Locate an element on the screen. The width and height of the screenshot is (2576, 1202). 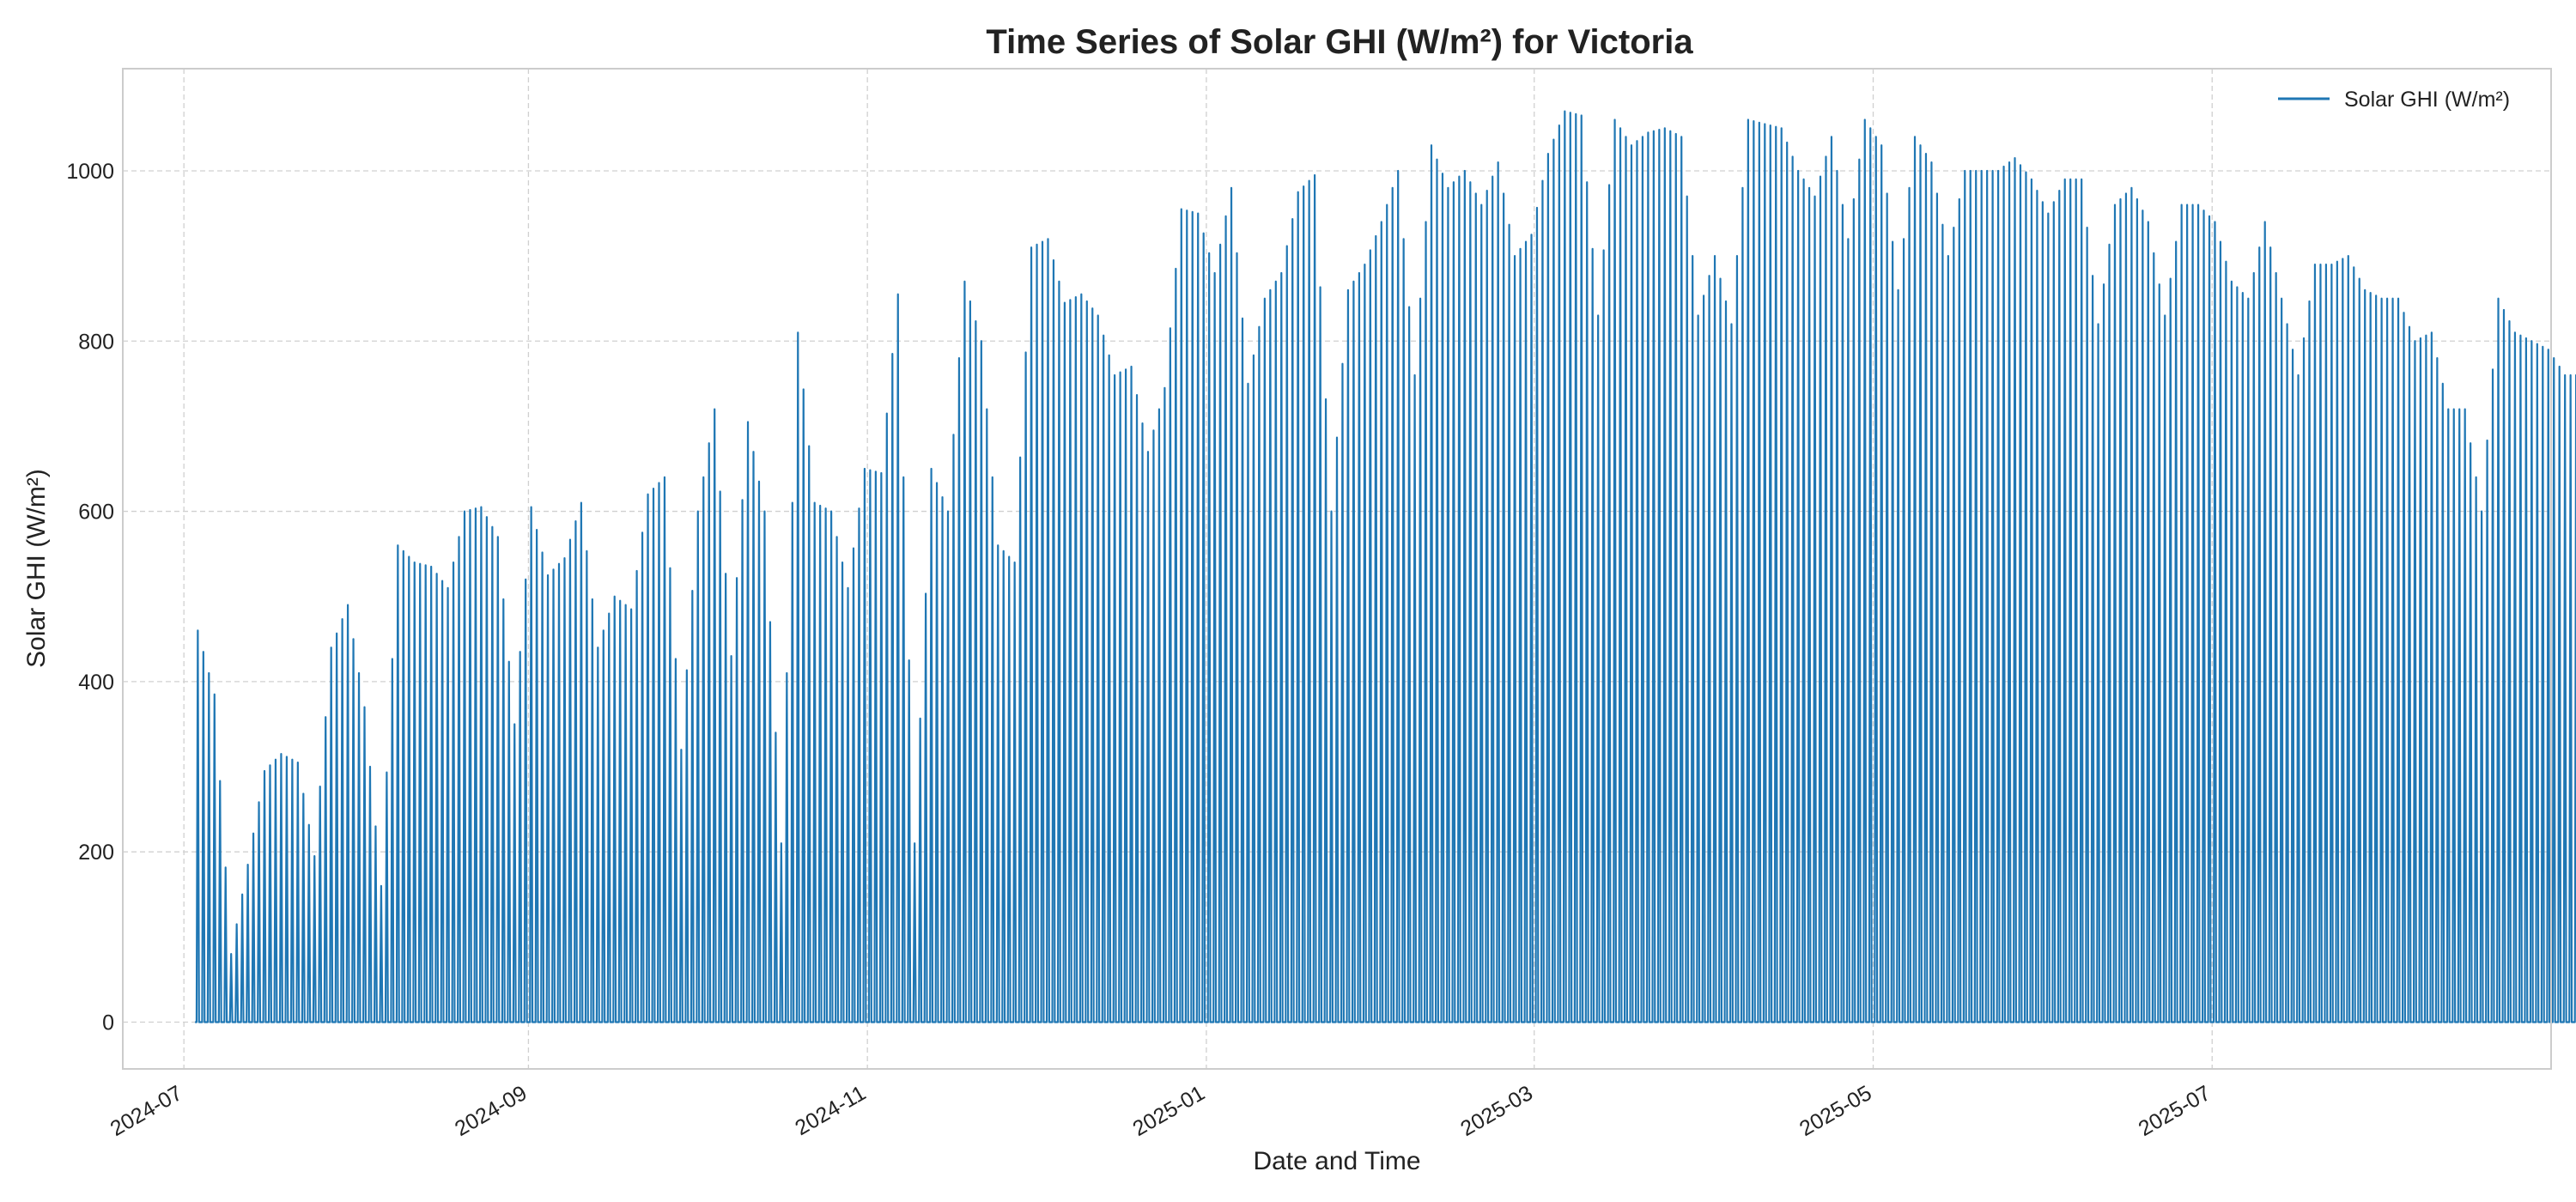
y-tick-labels: 0 200 400 600 800 1000 is located at coordinates (90, 597).